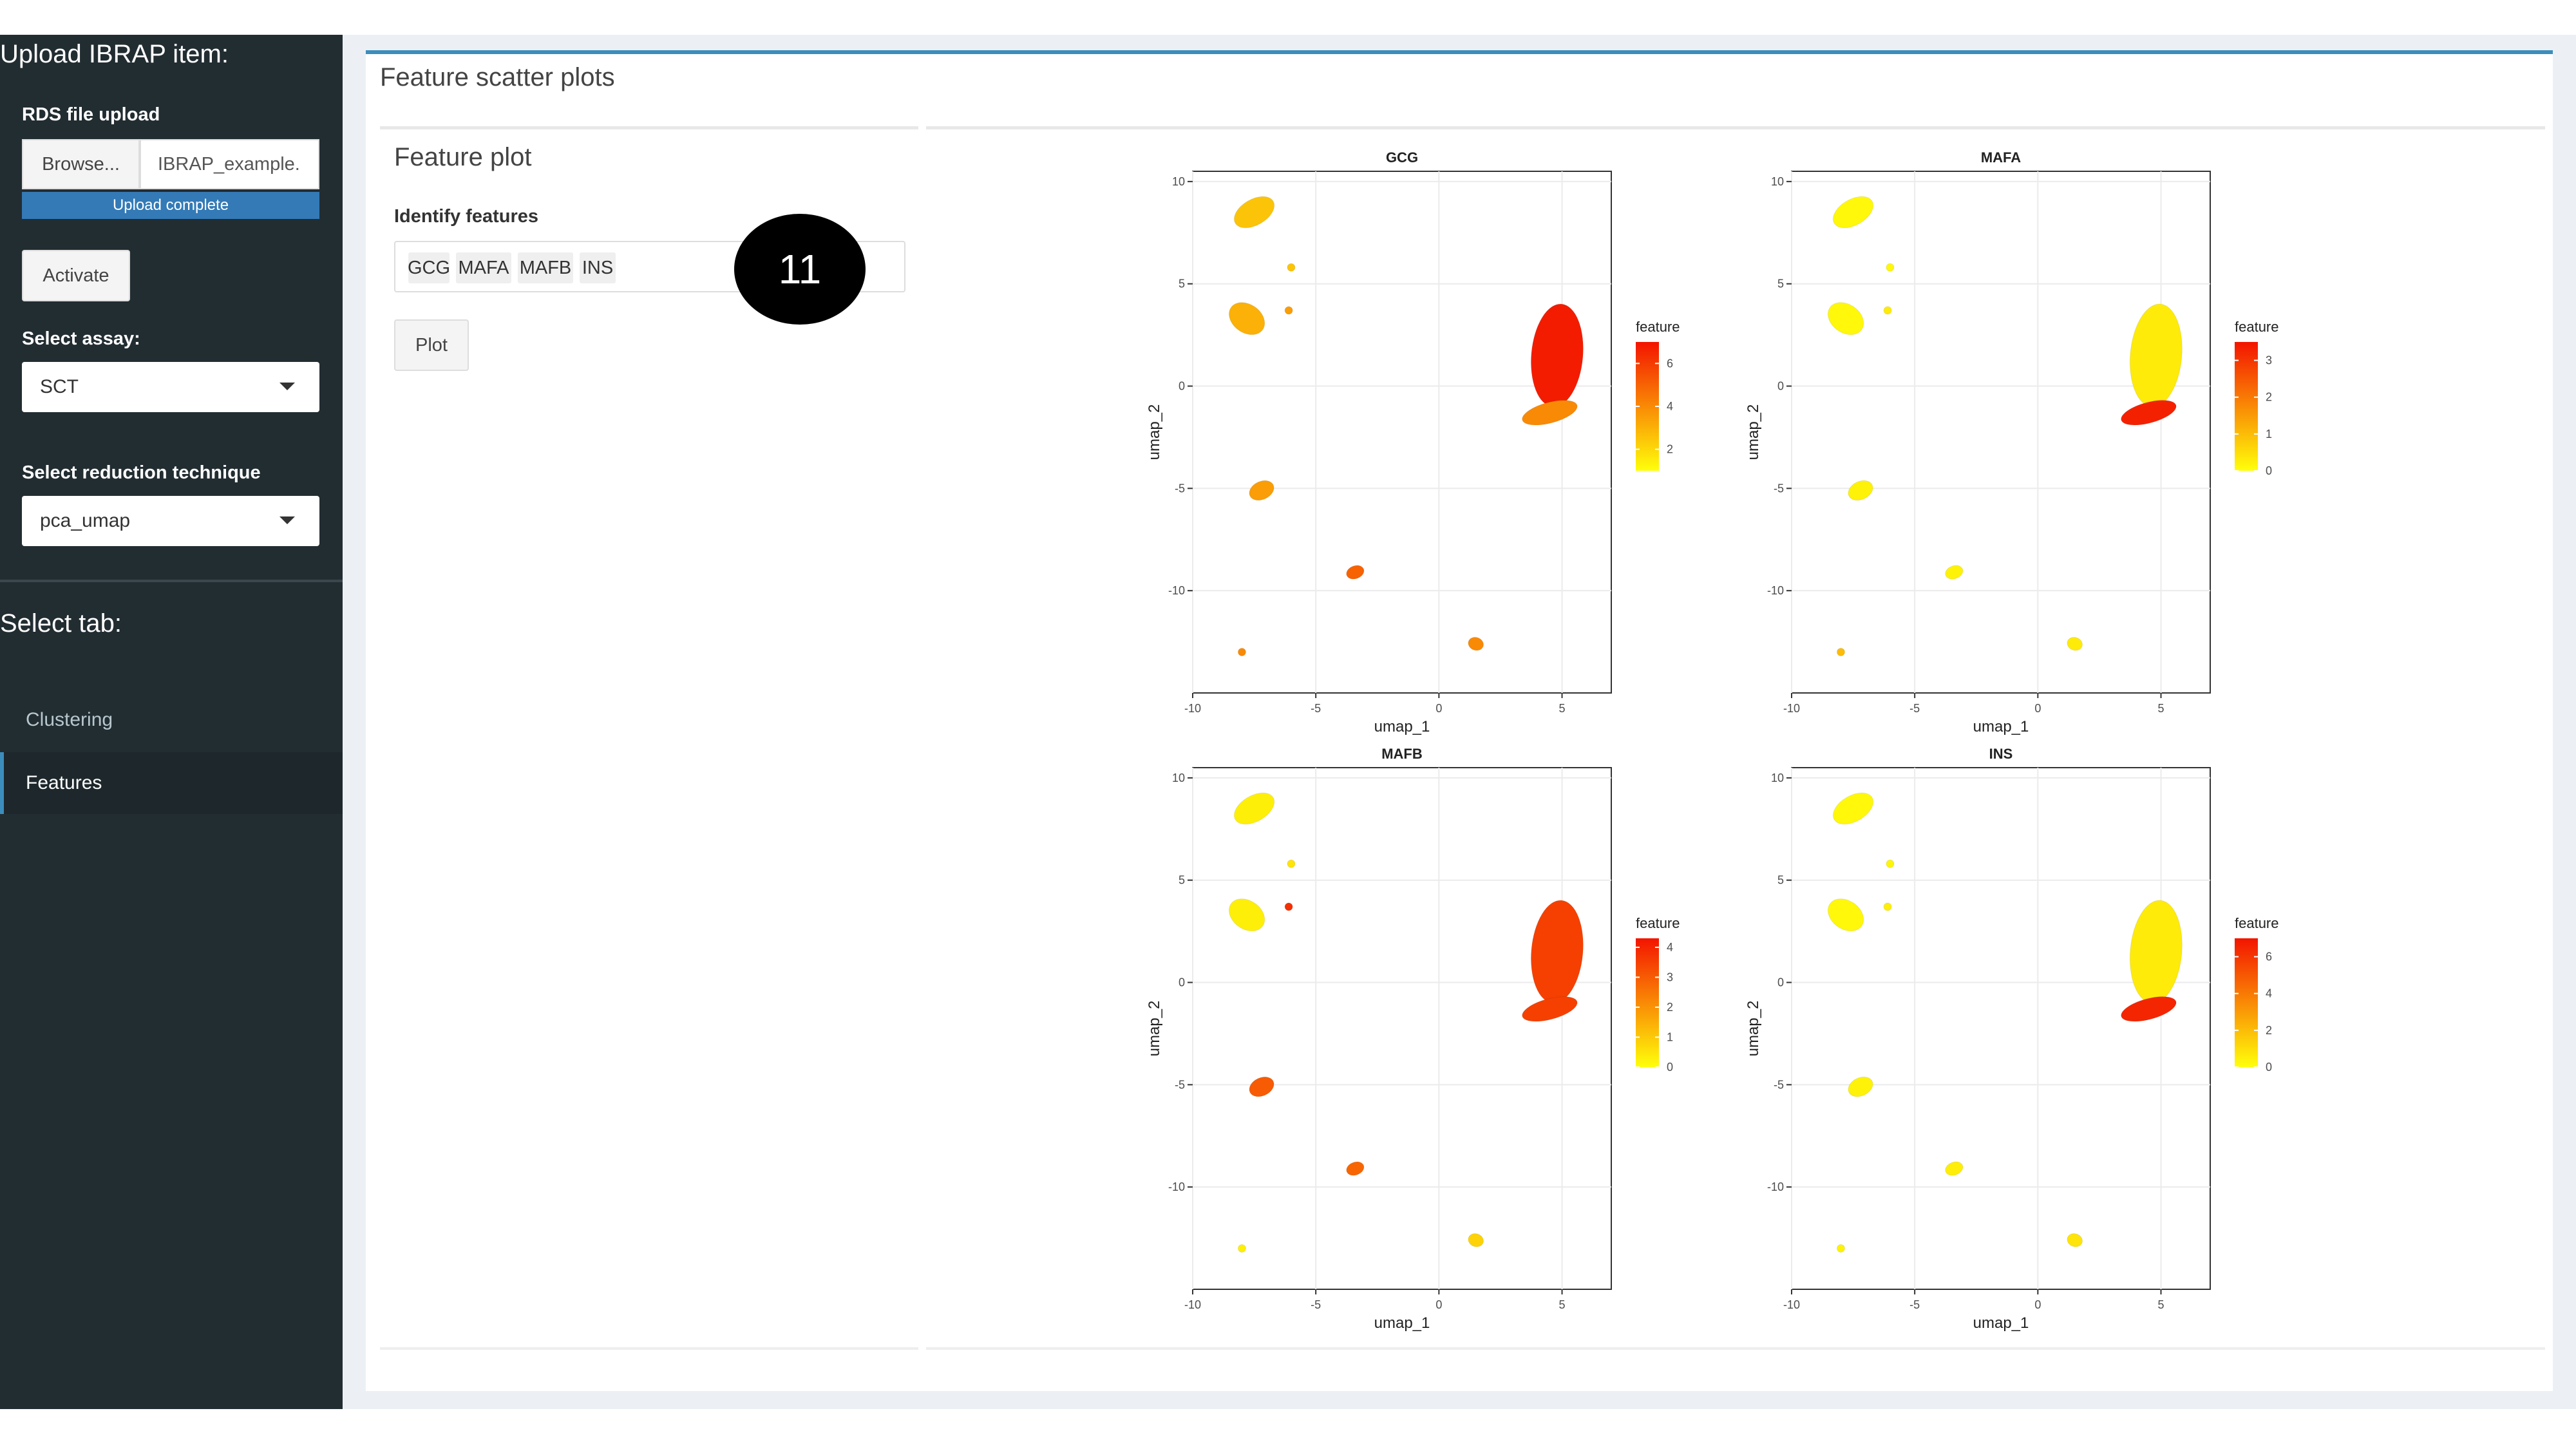  I want to click on plot-title: INS, so click(2001, 754).